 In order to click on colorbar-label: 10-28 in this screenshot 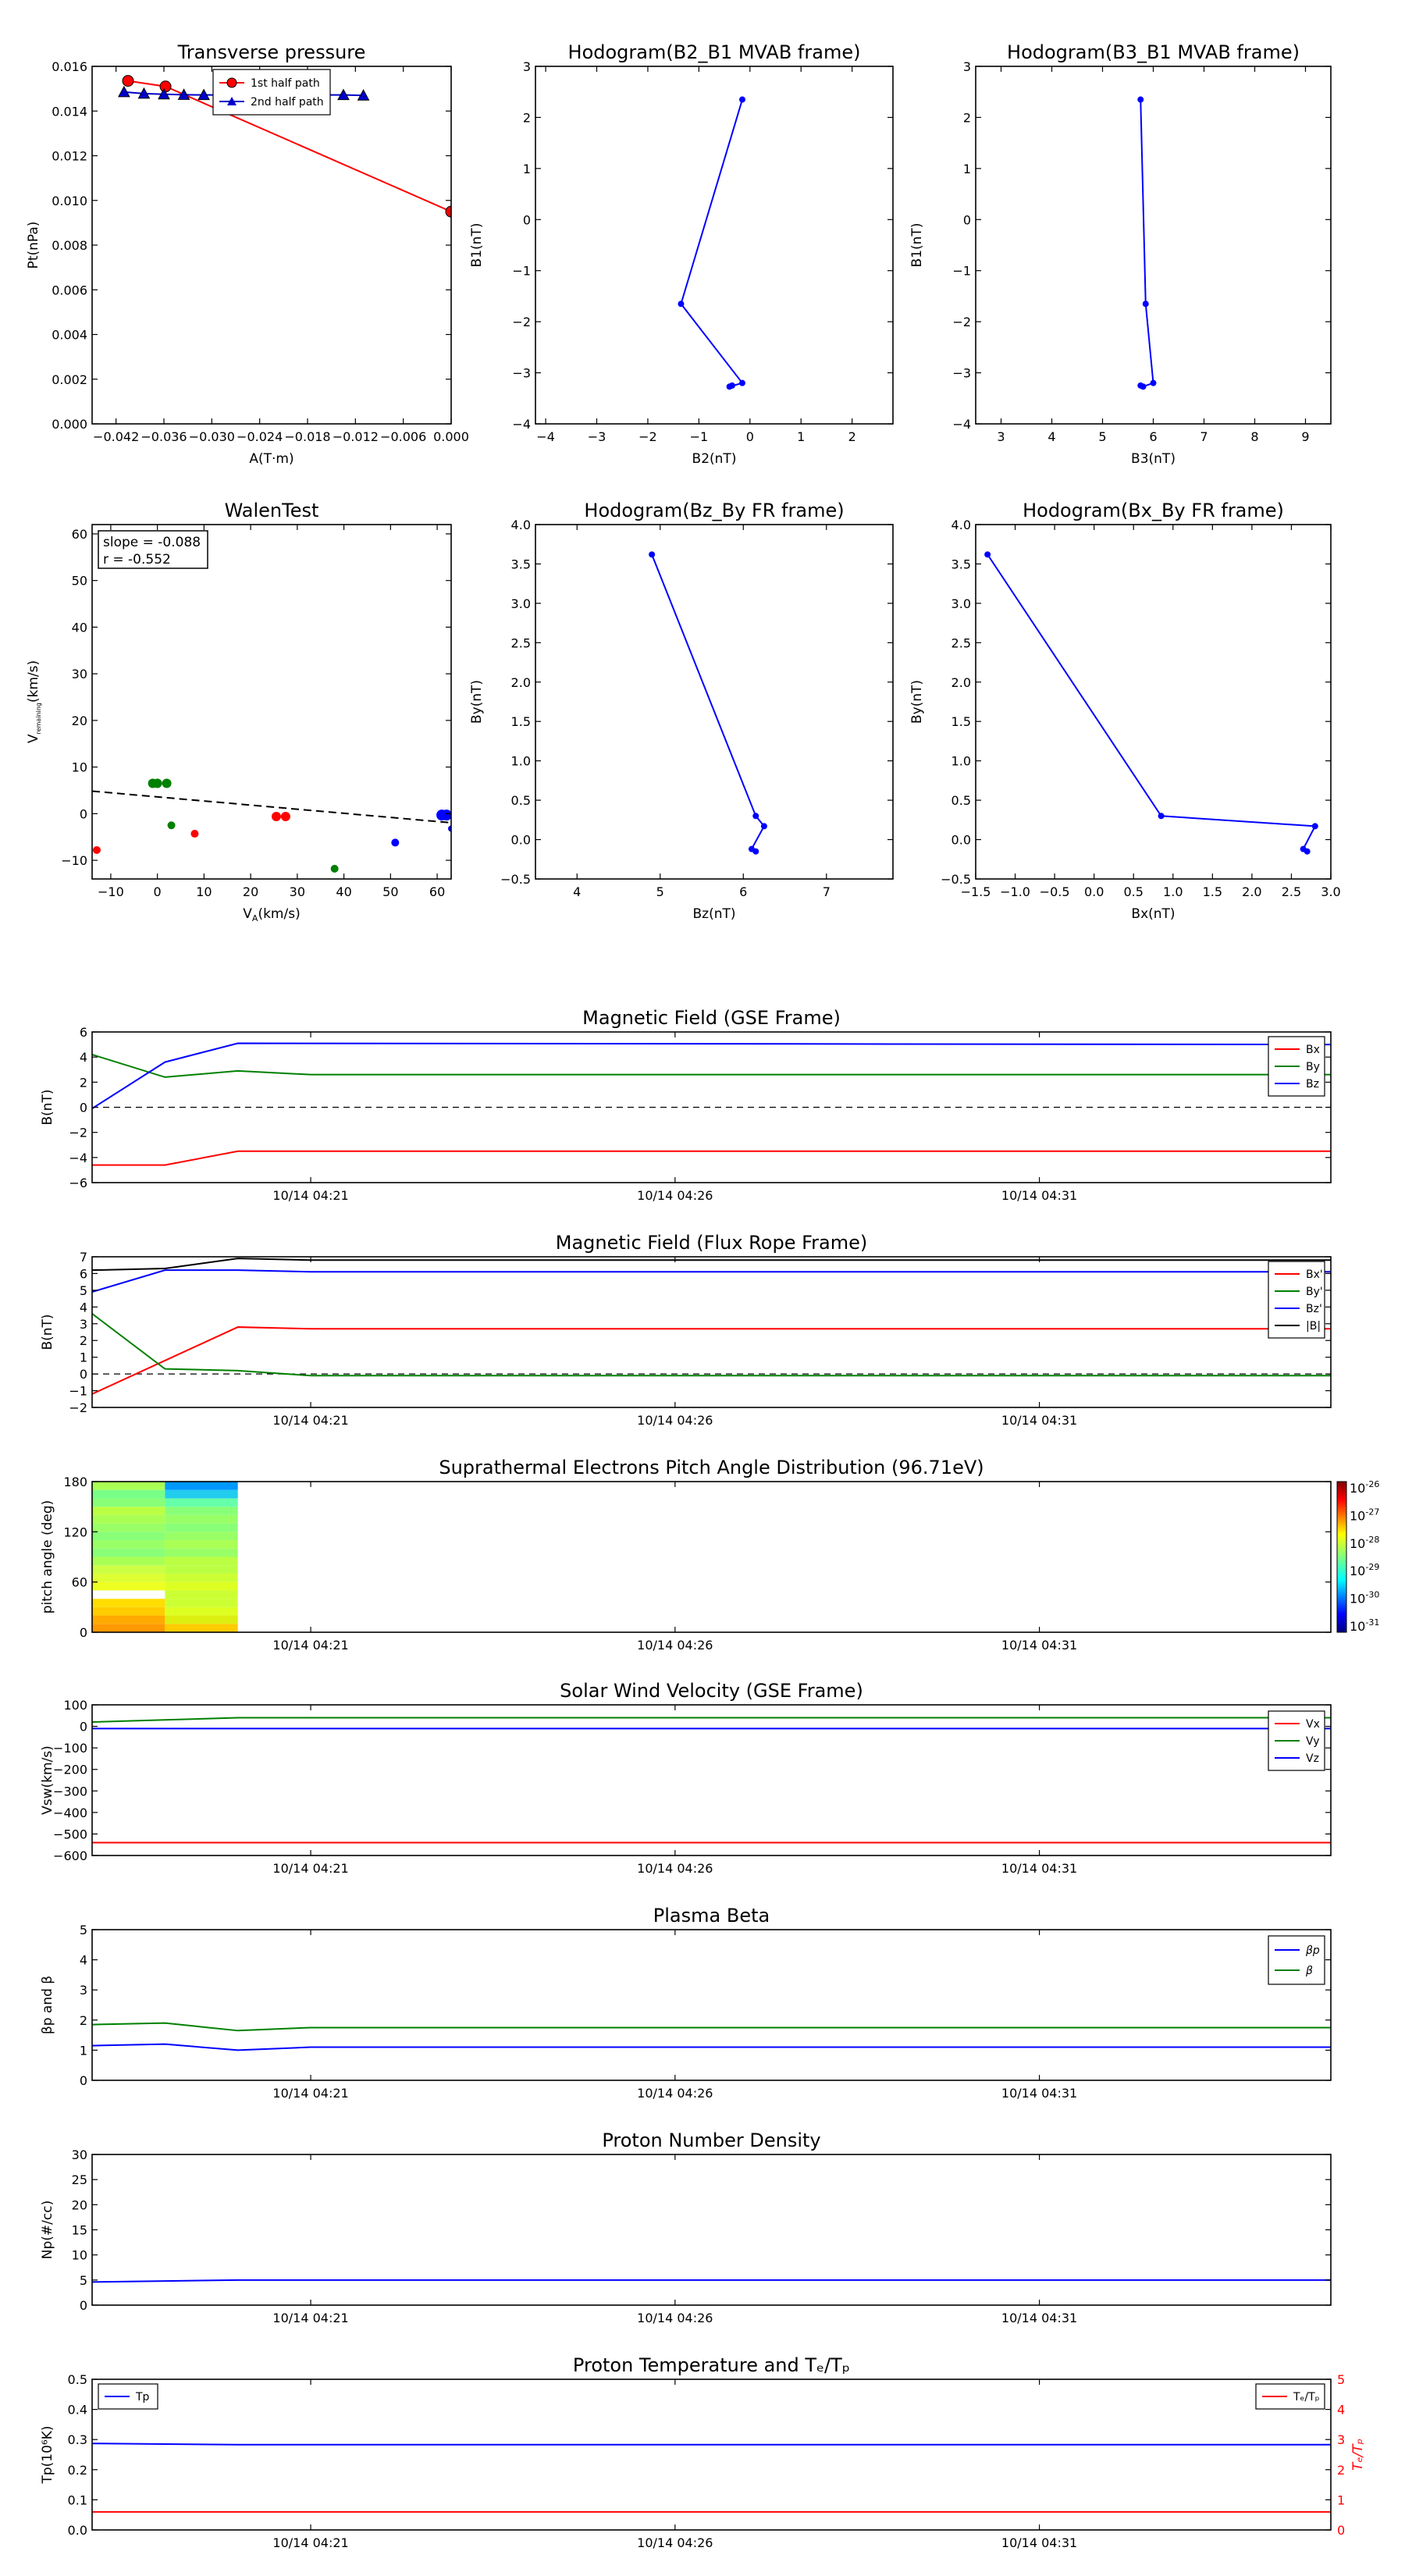, I will do `click(1364, 1543)`.